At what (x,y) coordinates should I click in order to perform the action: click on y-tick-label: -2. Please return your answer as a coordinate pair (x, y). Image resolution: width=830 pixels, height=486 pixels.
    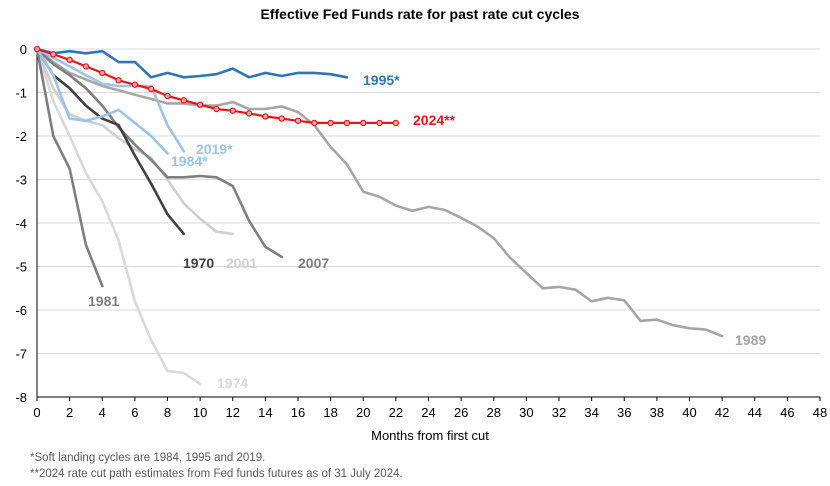
    Looking at the image, I should click on (21, 136).